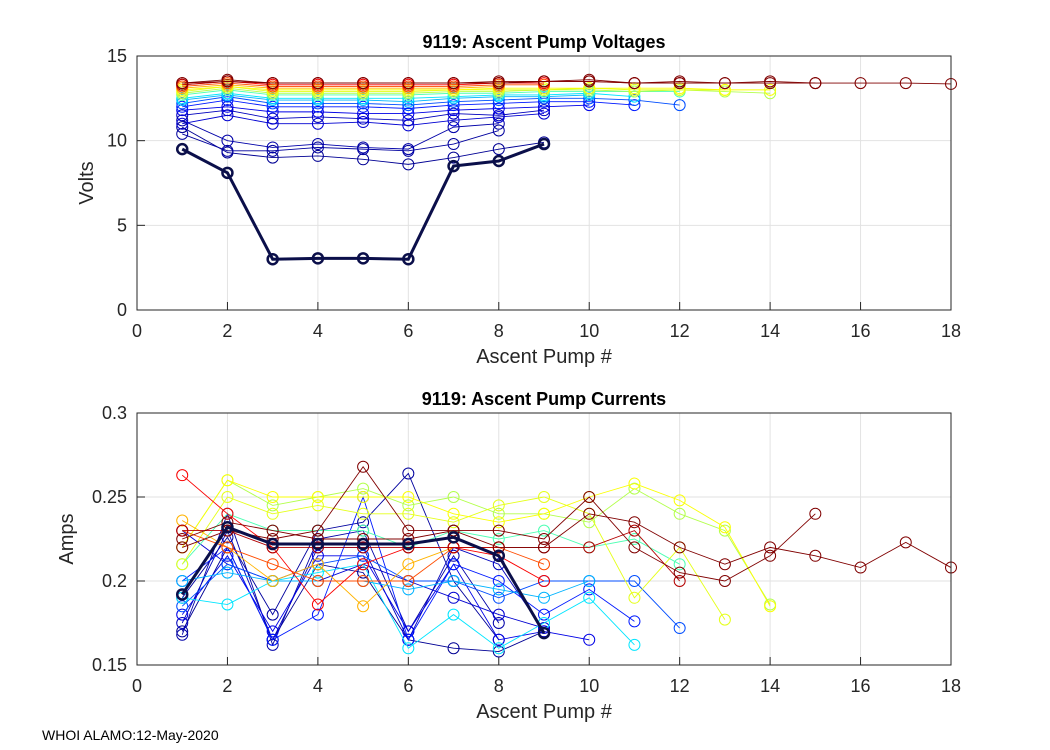 This screenshot has width=1050, height=750. What do you see at coordinates (137, 331) in the screenshot?
I see `x-tick-label: 0` at bounding box center [137, 331].